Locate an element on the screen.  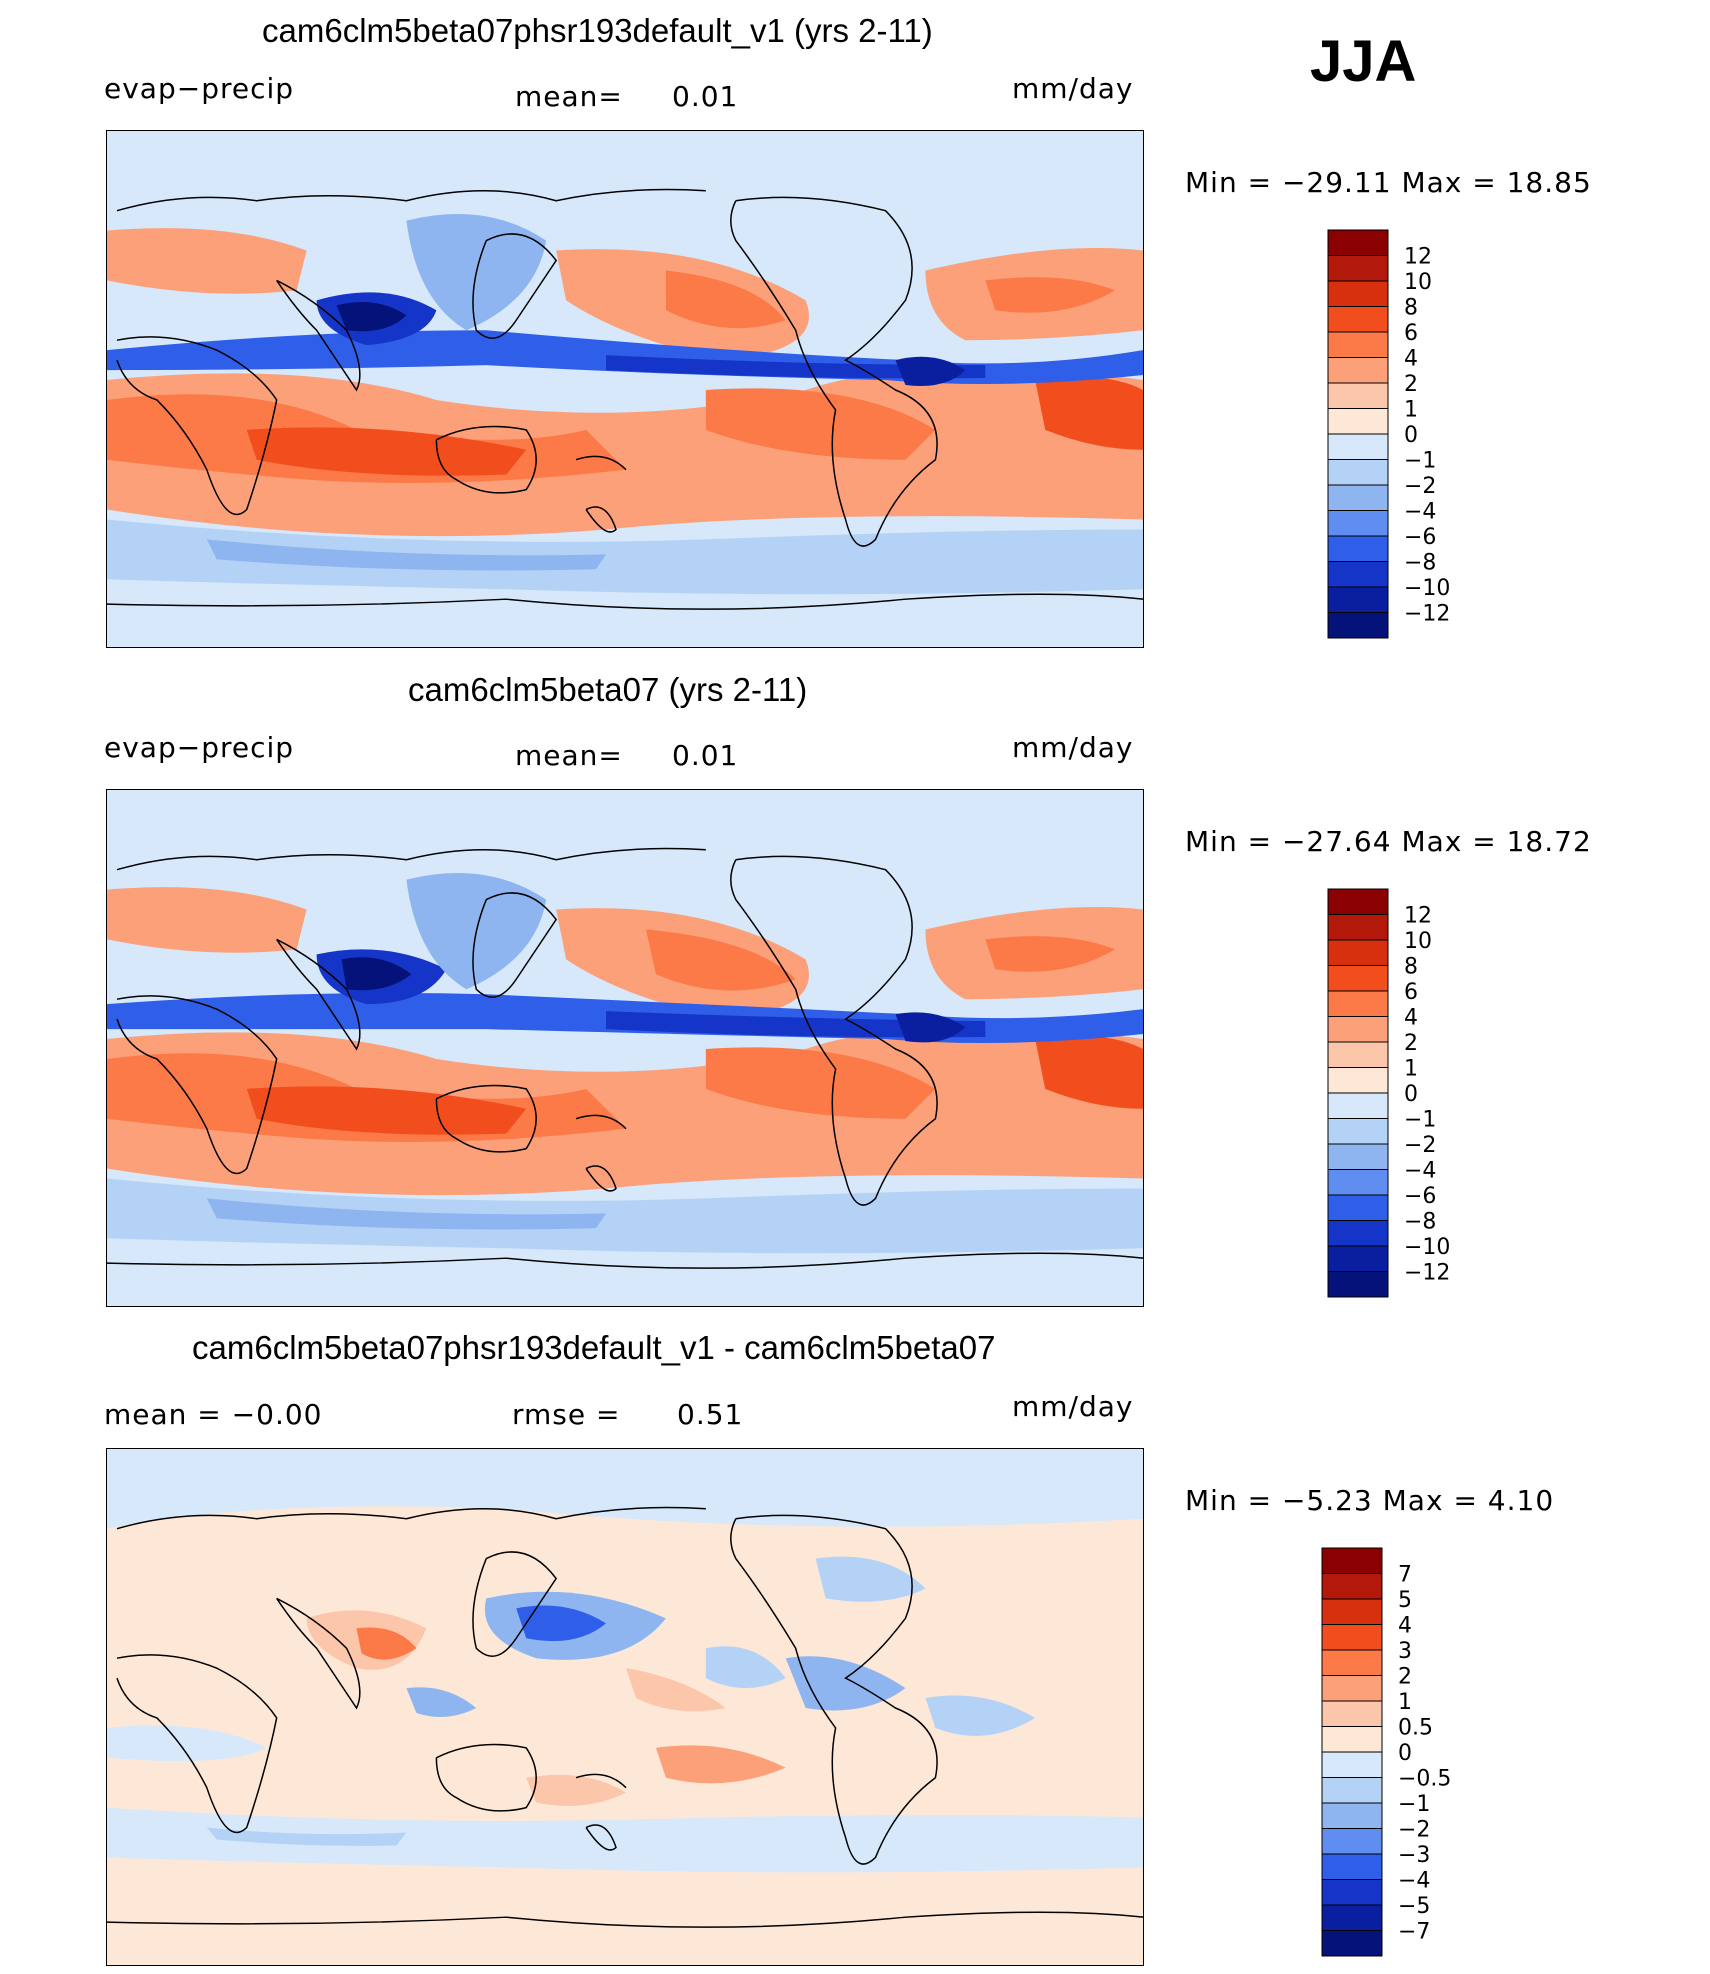
season-label: JJA is located at coordinates (1363, 61).